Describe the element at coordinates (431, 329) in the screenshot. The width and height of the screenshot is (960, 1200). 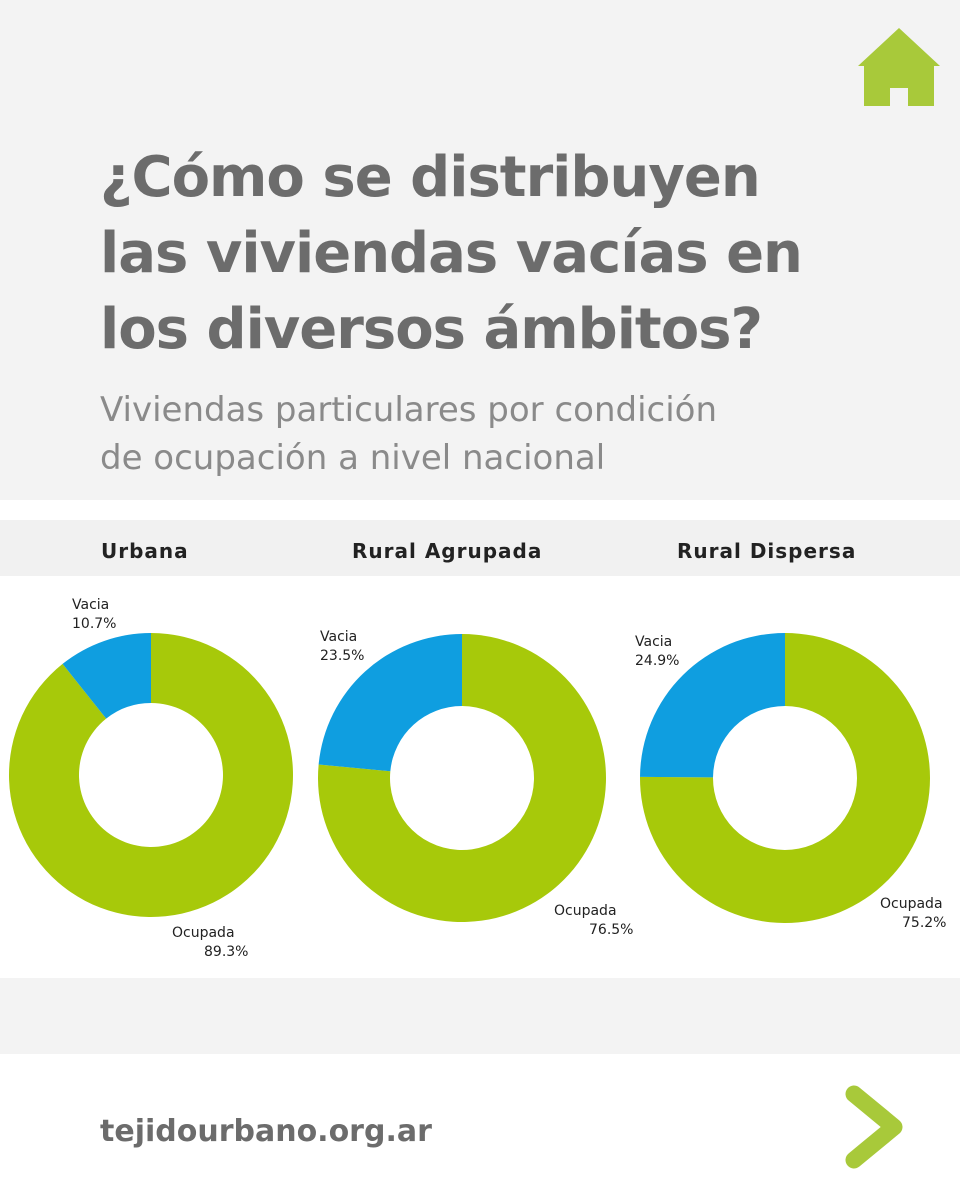
I see `title-line-3: los diversos ámbitos?` at that location.